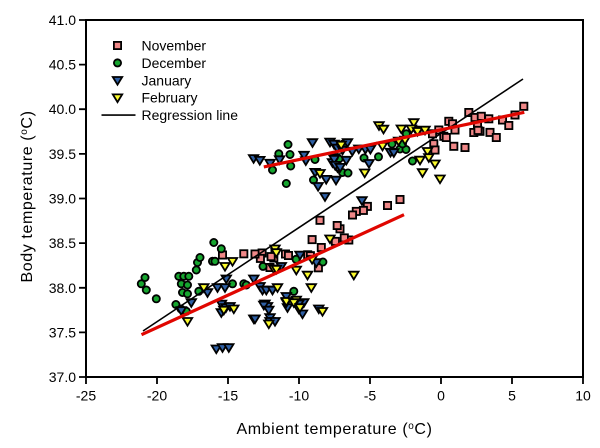 The width and height of the screenshot is (600, 448). I want to click on svg-text: Ambient temperature (oC), so click(334, 429).